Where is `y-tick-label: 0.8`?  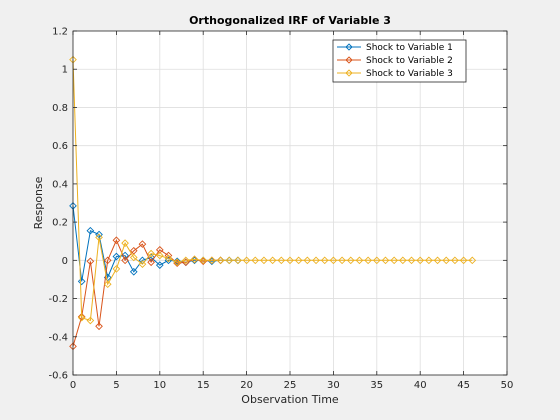 y-tick-label: 0.8 is located at coordinates (60, 108).